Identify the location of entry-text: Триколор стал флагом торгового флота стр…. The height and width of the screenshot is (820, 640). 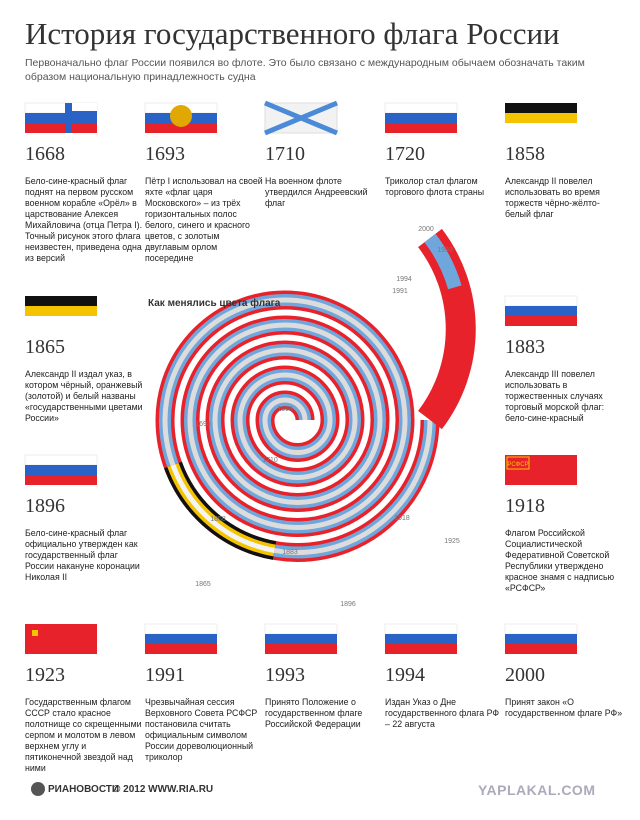
(435, 186).